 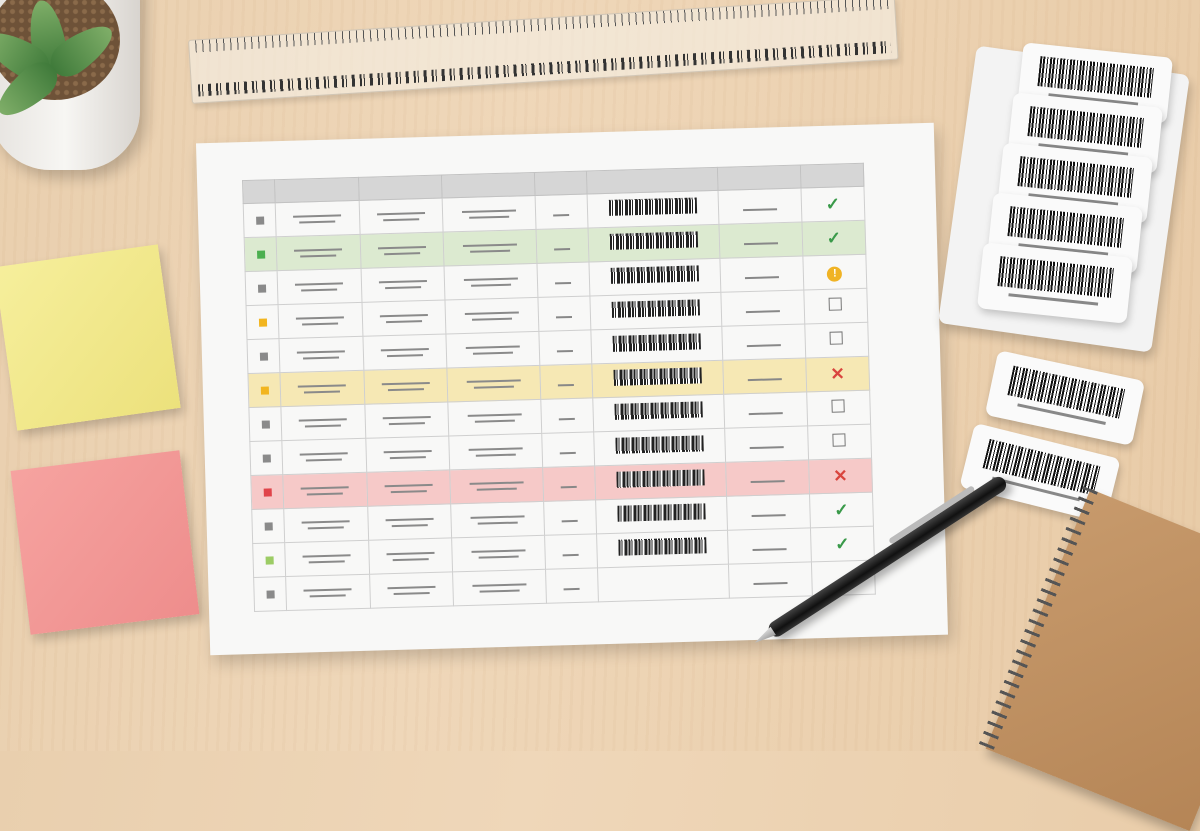 What do you see at coordinates (70, 85) in the screenshot?
I see `plant-pot` at bounding box center [70, 85].